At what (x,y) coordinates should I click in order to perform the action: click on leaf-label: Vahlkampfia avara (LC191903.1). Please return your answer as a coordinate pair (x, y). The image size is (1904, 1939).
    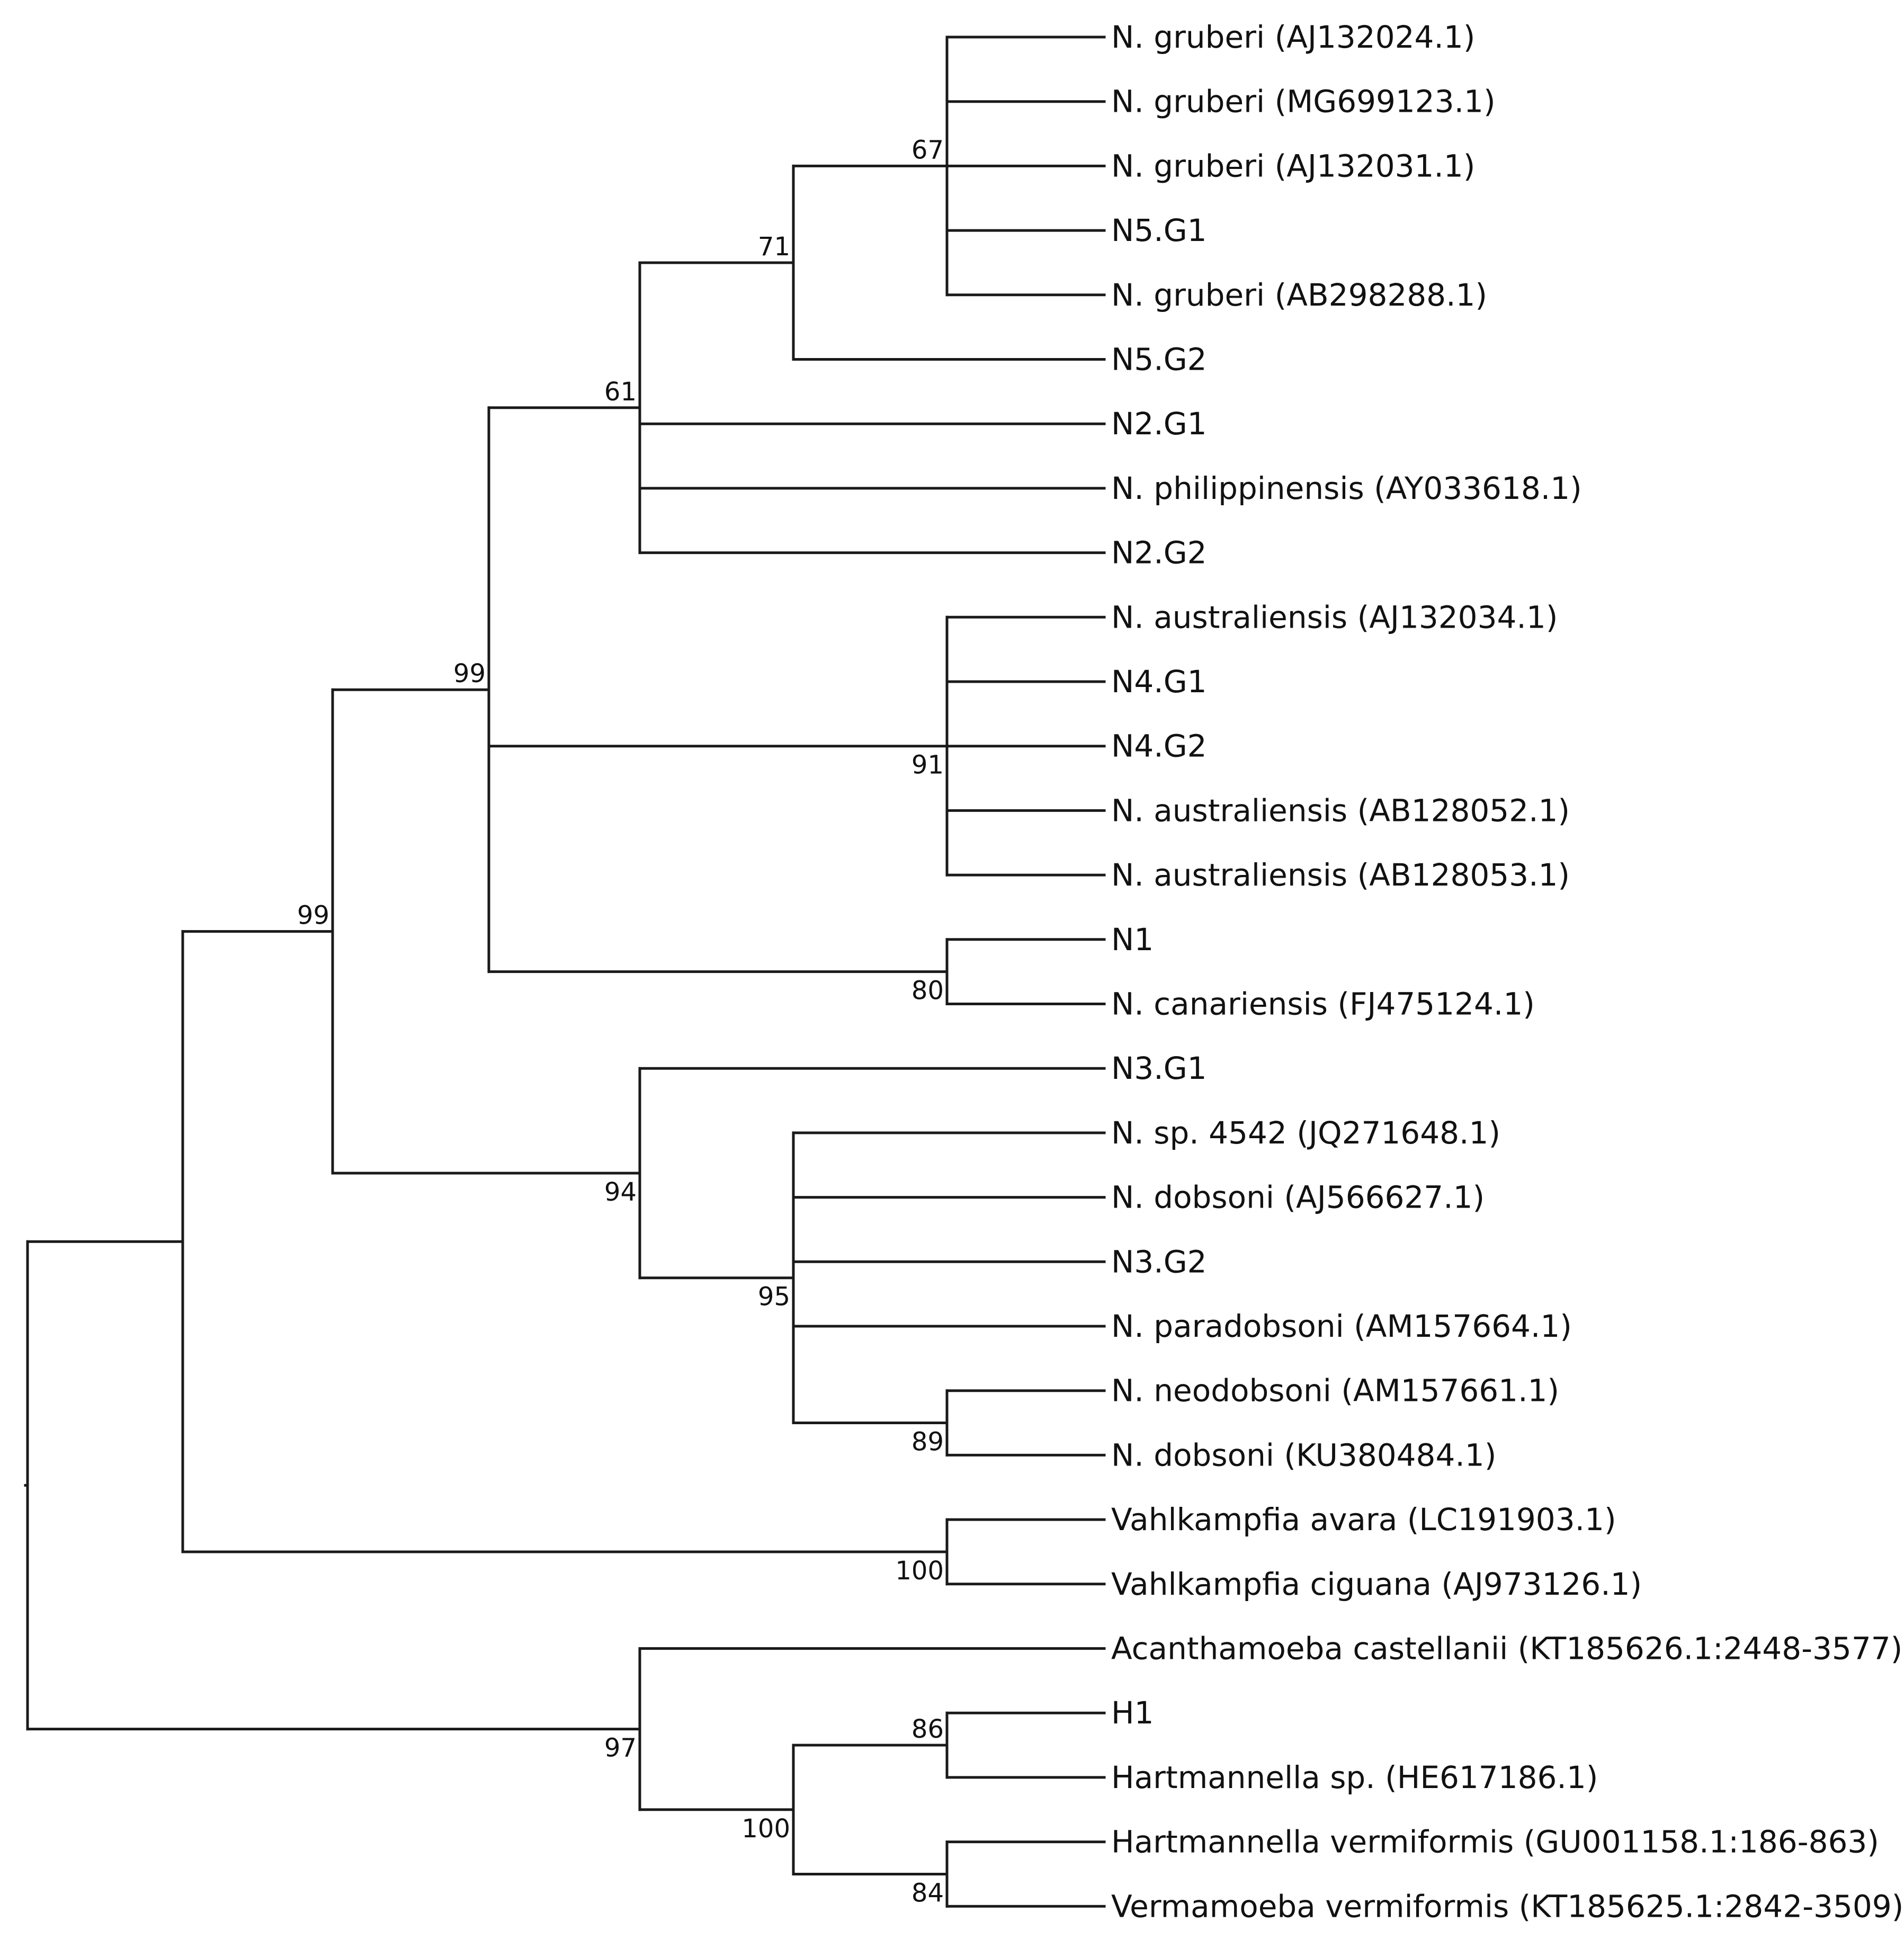
    Looking at the image, I should click on (1364, 1520).